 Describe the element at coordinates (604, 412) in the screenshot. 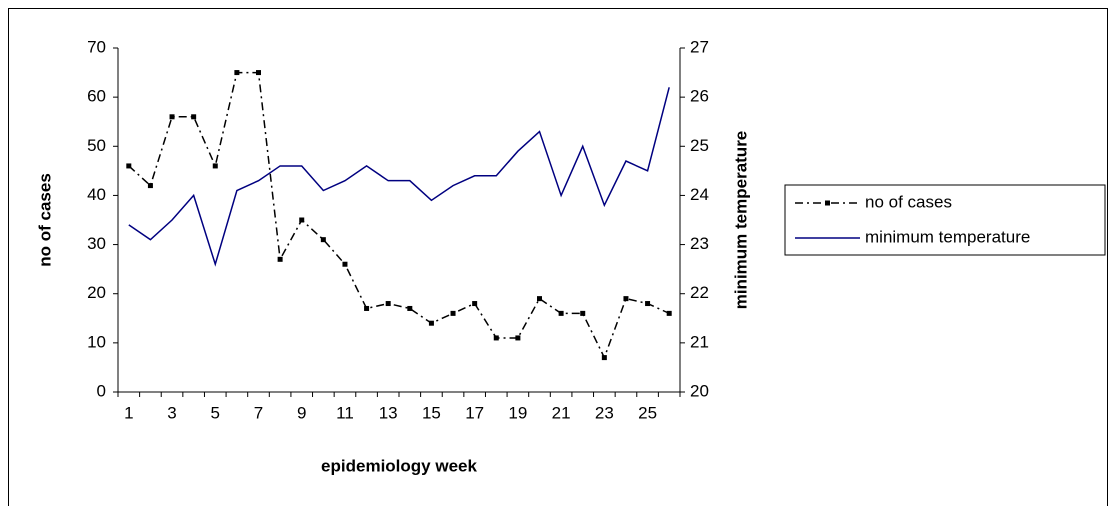

I see `x-tick-label: 23` at that location.